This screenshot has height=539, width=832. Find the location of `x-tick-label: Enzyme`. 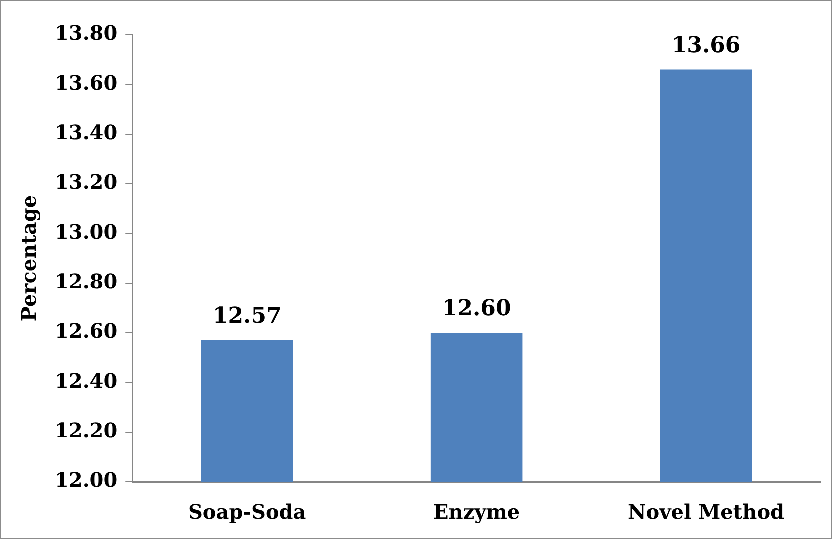

x-tick-label: Enzyme is located at coordinates (476, 512).